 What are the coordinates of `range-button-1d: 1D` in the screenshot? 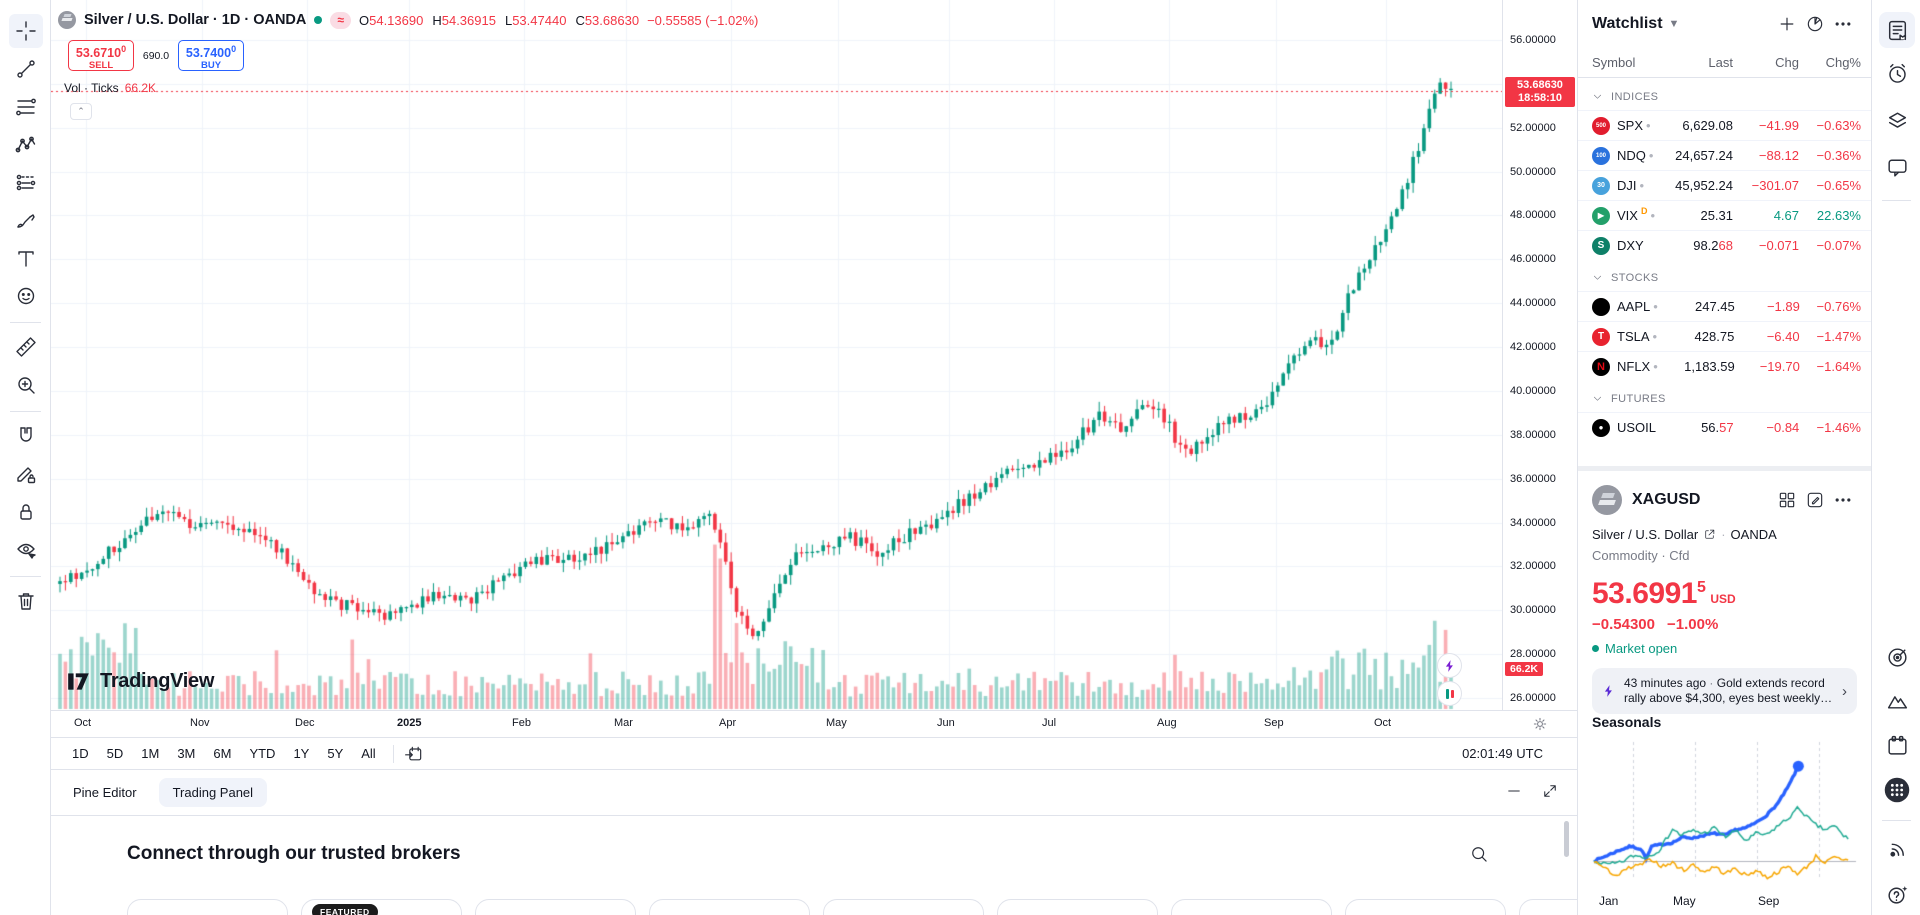 It's located at (80, 753).